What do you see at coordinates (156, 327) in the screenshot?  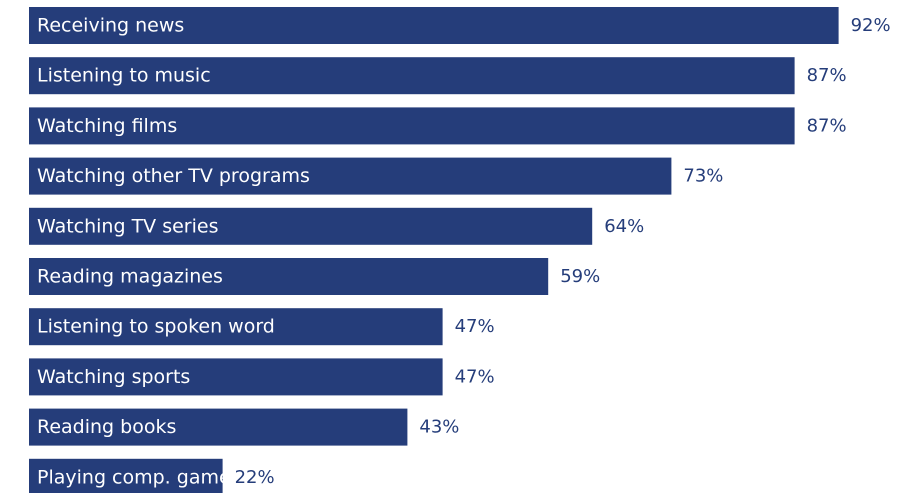 I see `bar-category-label: Listening to spoken word` at bounding box center [156, 327].